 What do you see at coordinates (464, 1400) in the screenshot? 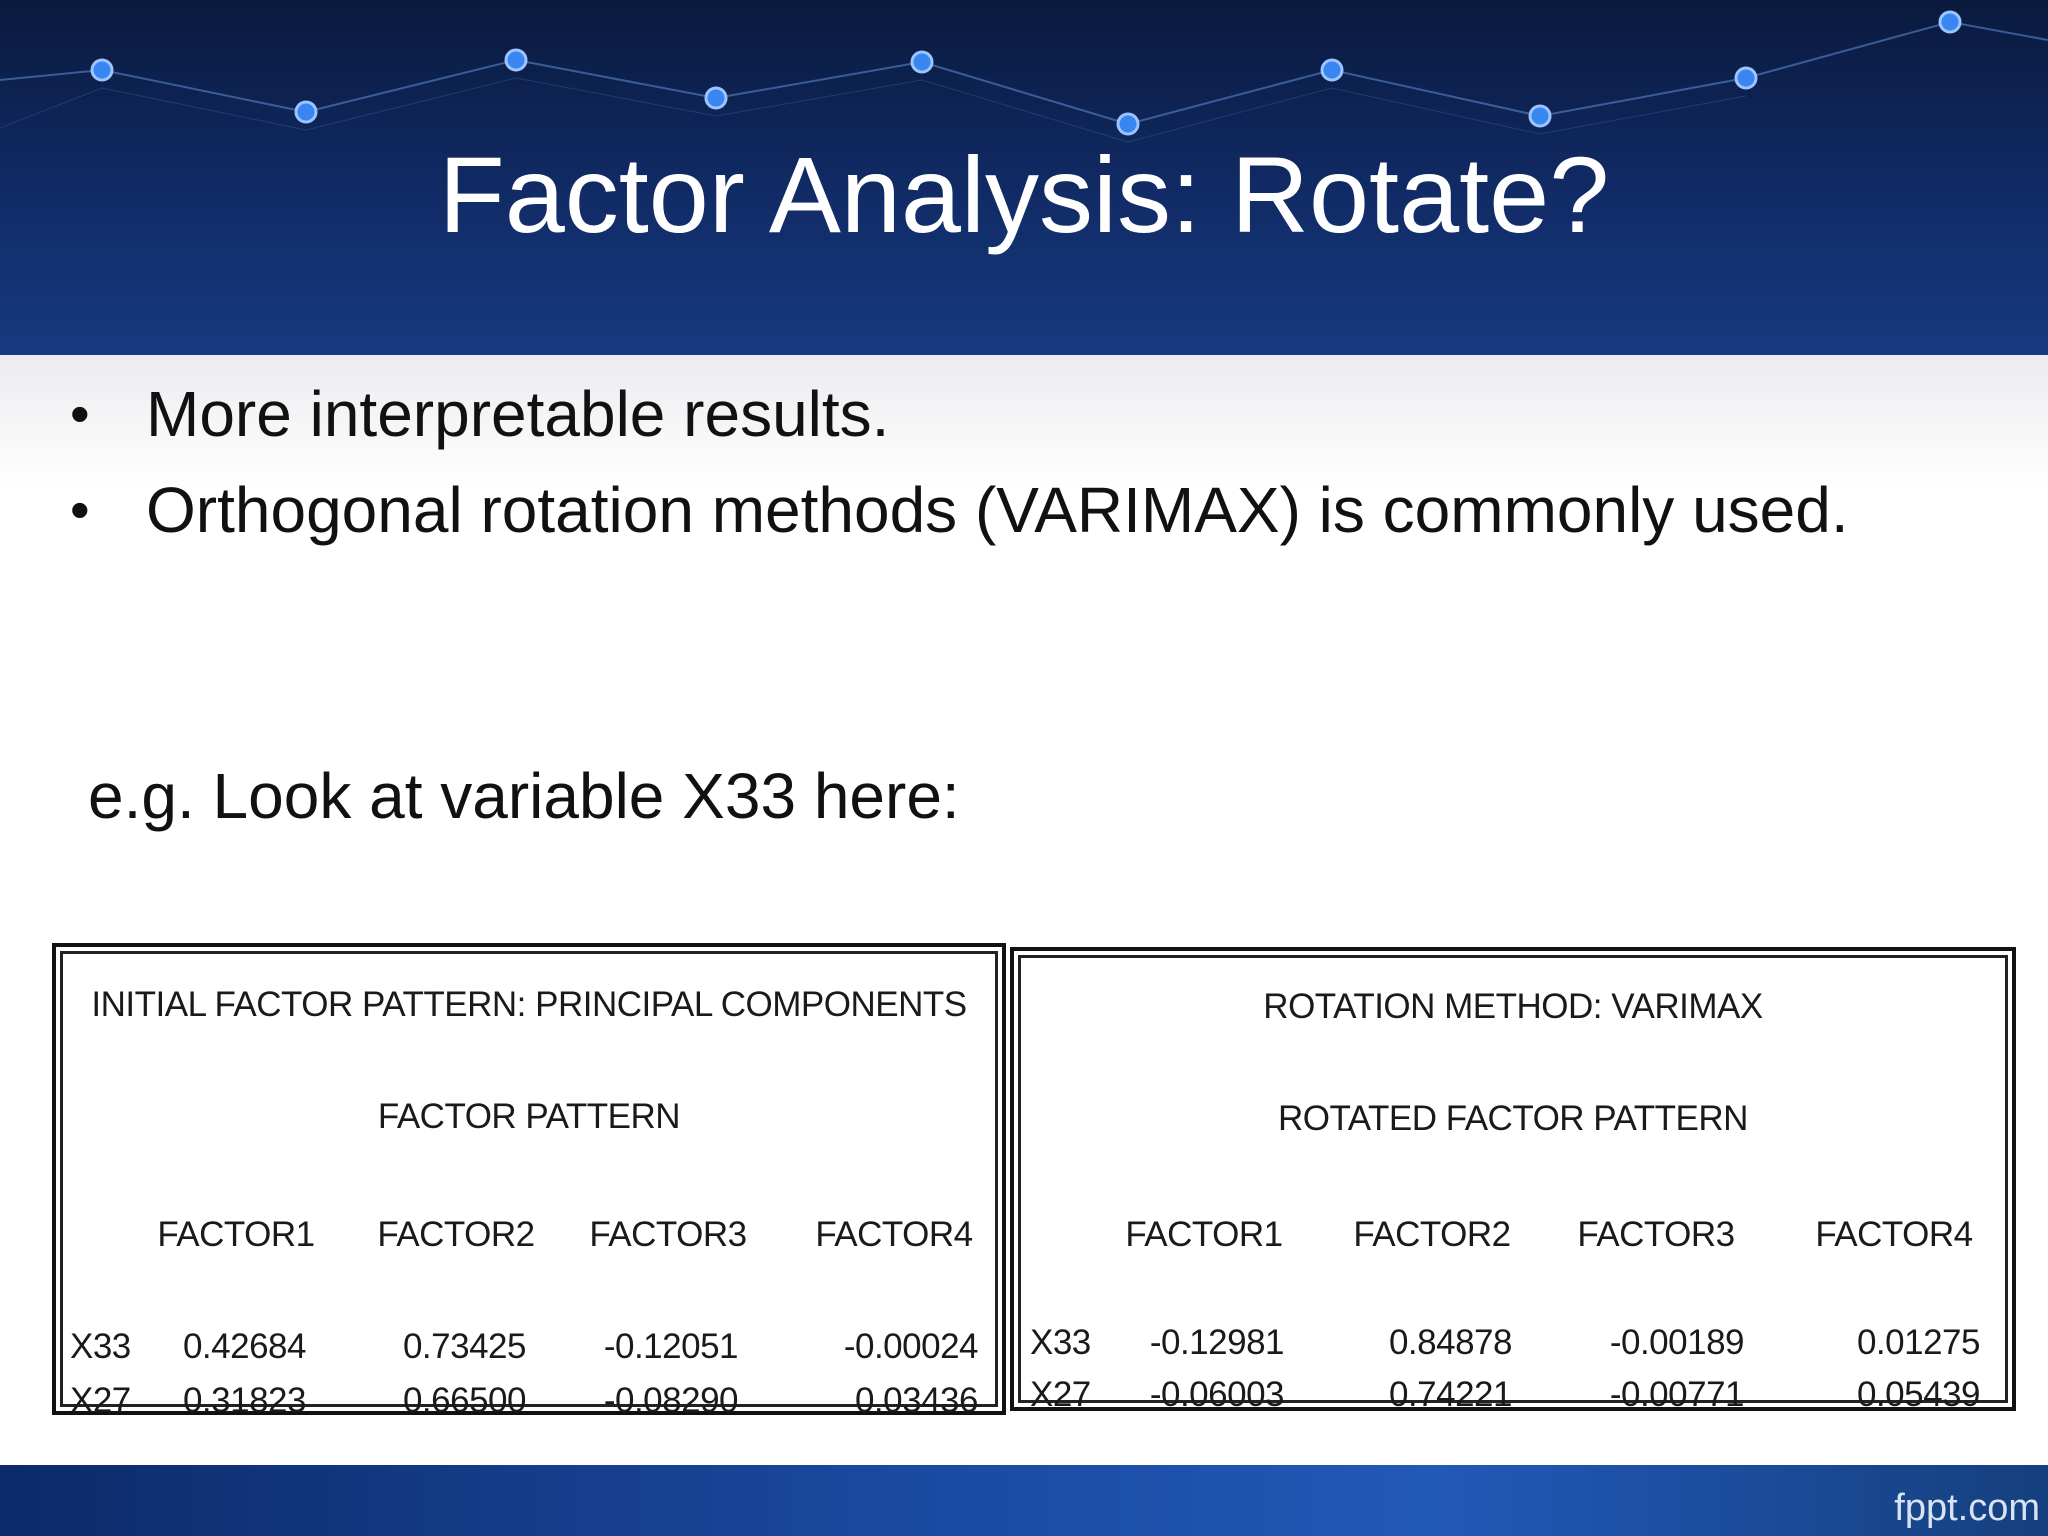
I see `table-cell: 0.66500` at bounding box center [464, 1400].